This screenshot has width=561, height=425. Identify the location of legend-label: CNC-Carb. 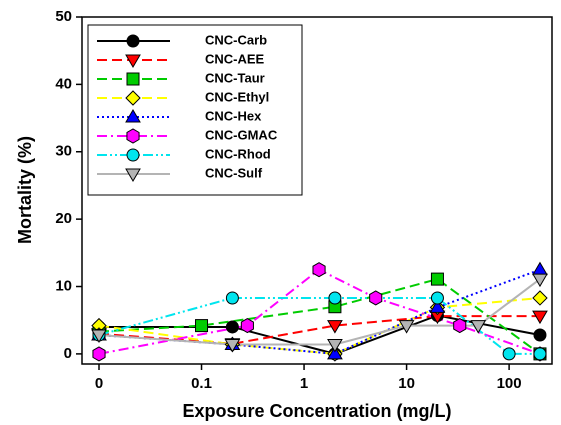
(236, 39).